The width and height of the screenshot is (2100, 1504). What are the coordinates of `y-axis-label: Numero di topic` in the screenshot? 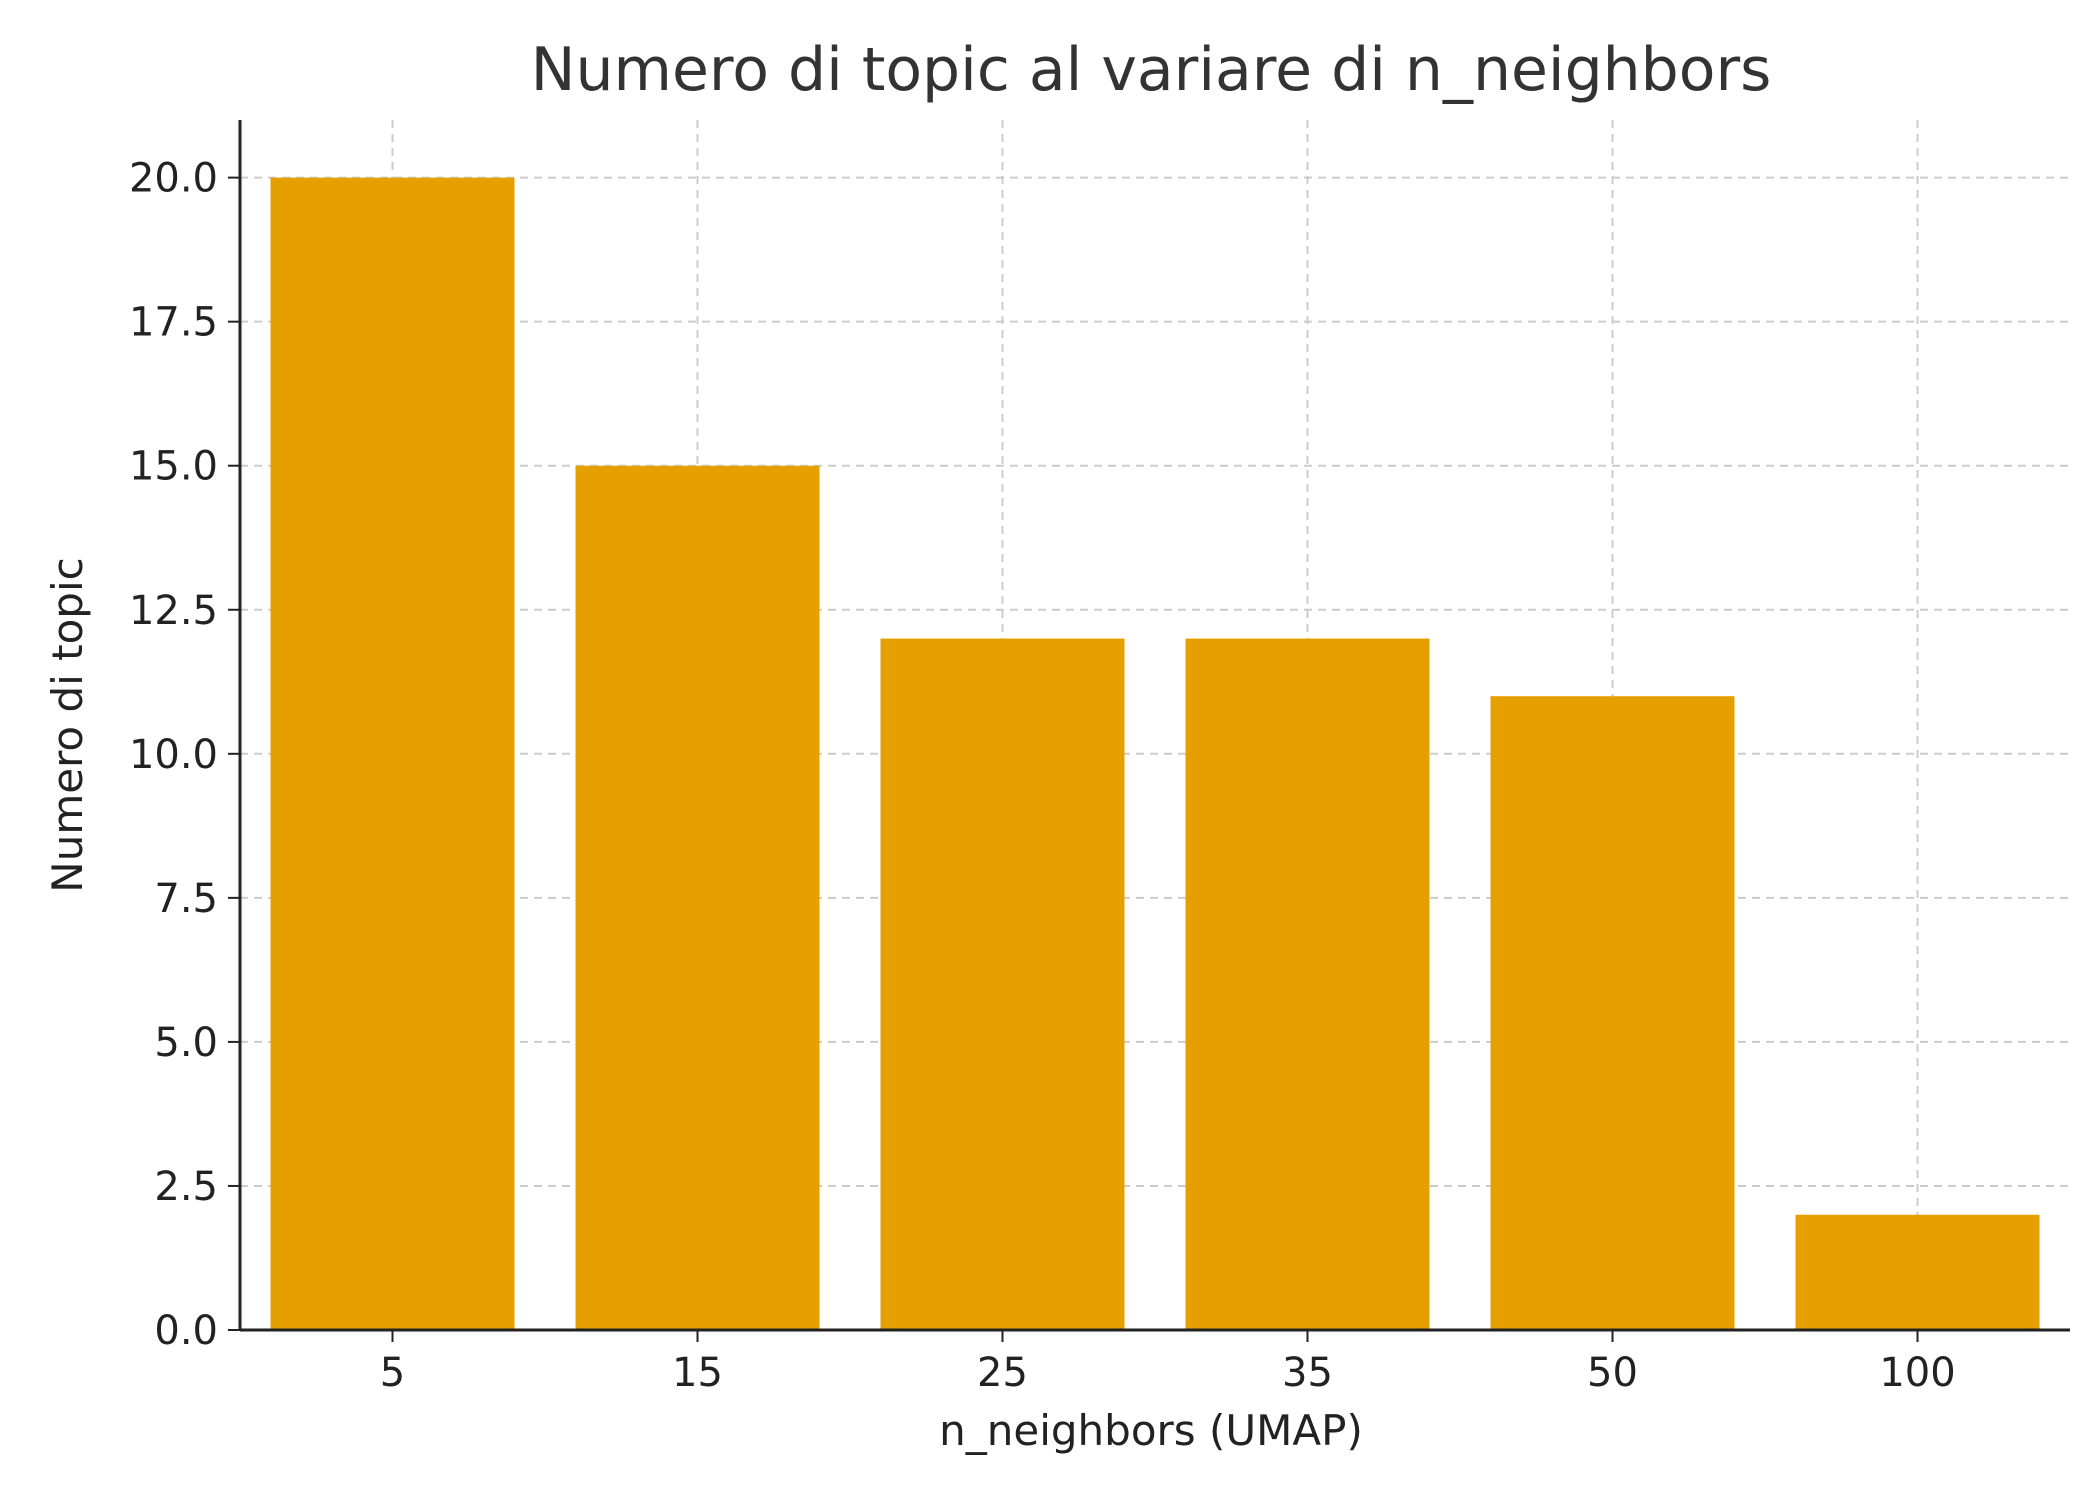 It's located at (67, 724).